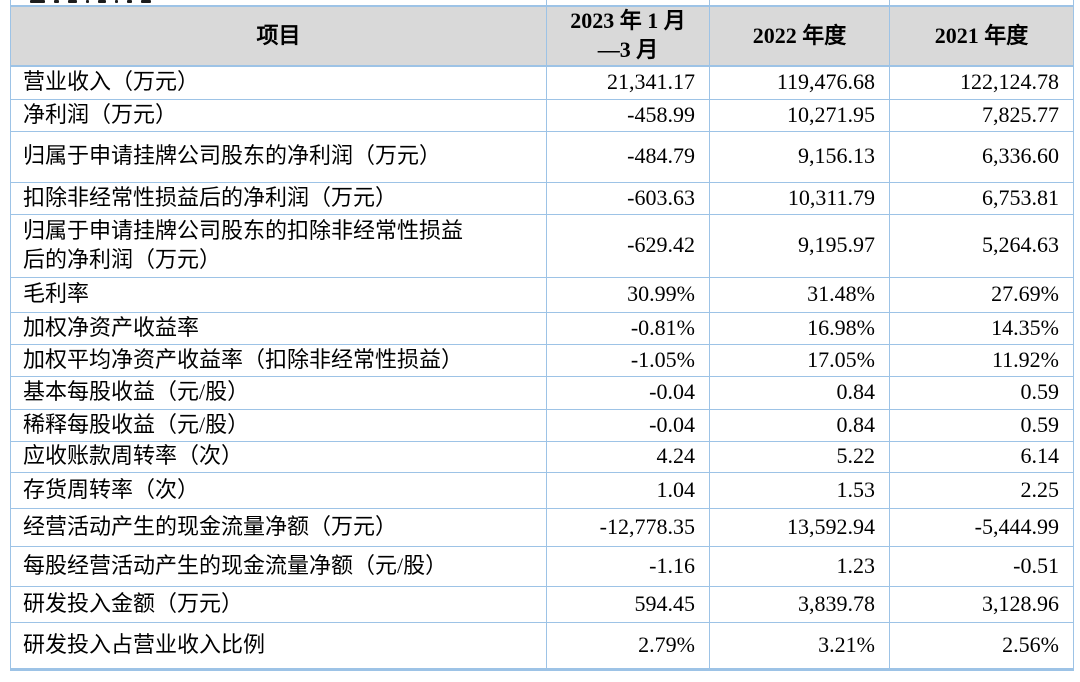  I want to click on cell-value: 9,195.97, so click(799, 245).